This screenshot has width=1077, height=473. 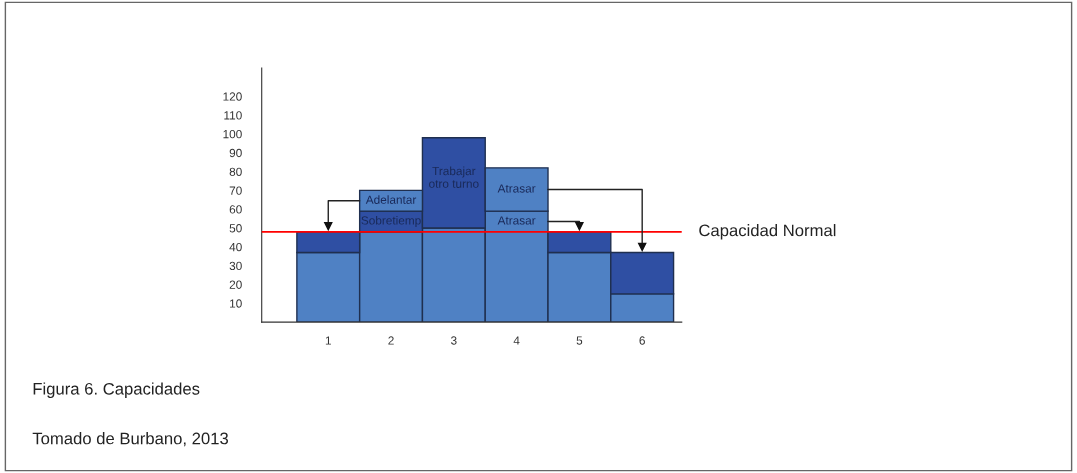 What do you see at coordinates (232, 134) in the screenshot?
I see `y-tick-label: 100` at bounding box center [232, 134].